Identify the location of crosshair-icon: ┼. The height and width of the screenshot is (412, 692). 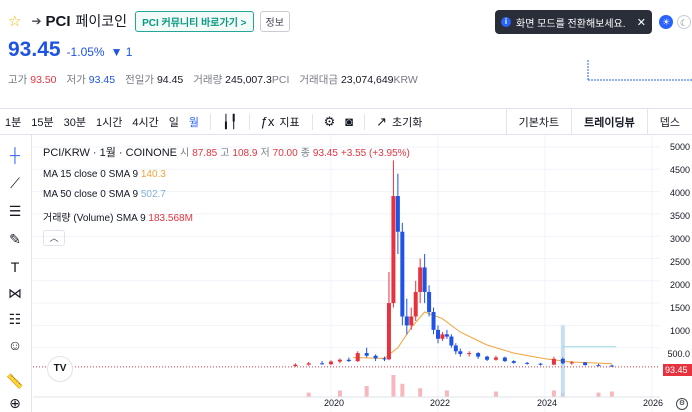
(15, 155).